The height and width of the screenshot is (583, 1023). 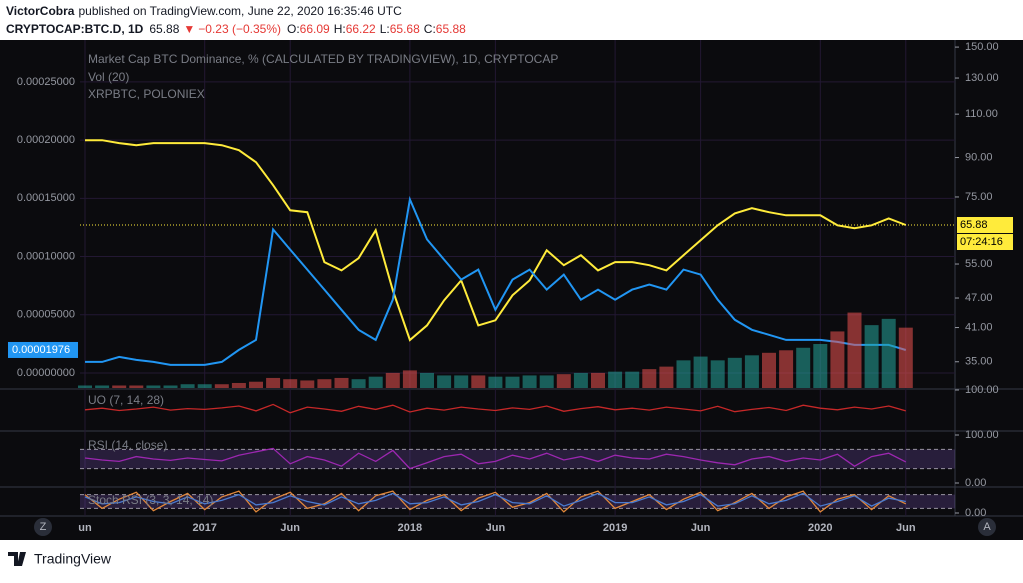 I want to click on ohlc-value: 66.22, so click(x=361, y=29).